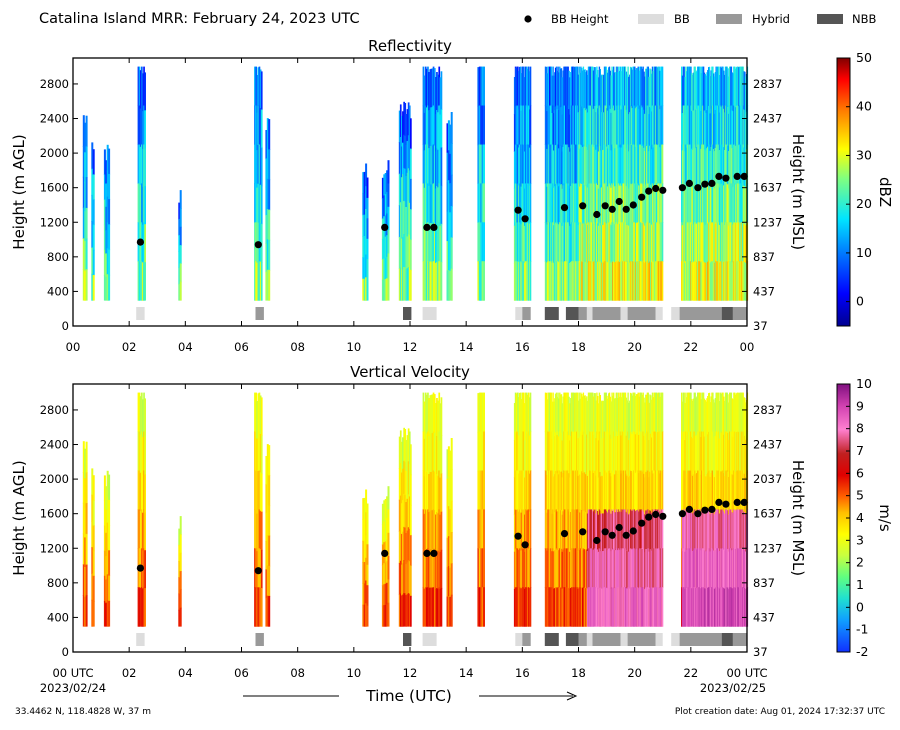 Image resolution: width=900 pixels, height=730 pixels. I want to click on reflectivity-xtick-label: 00, so click(73, 347).